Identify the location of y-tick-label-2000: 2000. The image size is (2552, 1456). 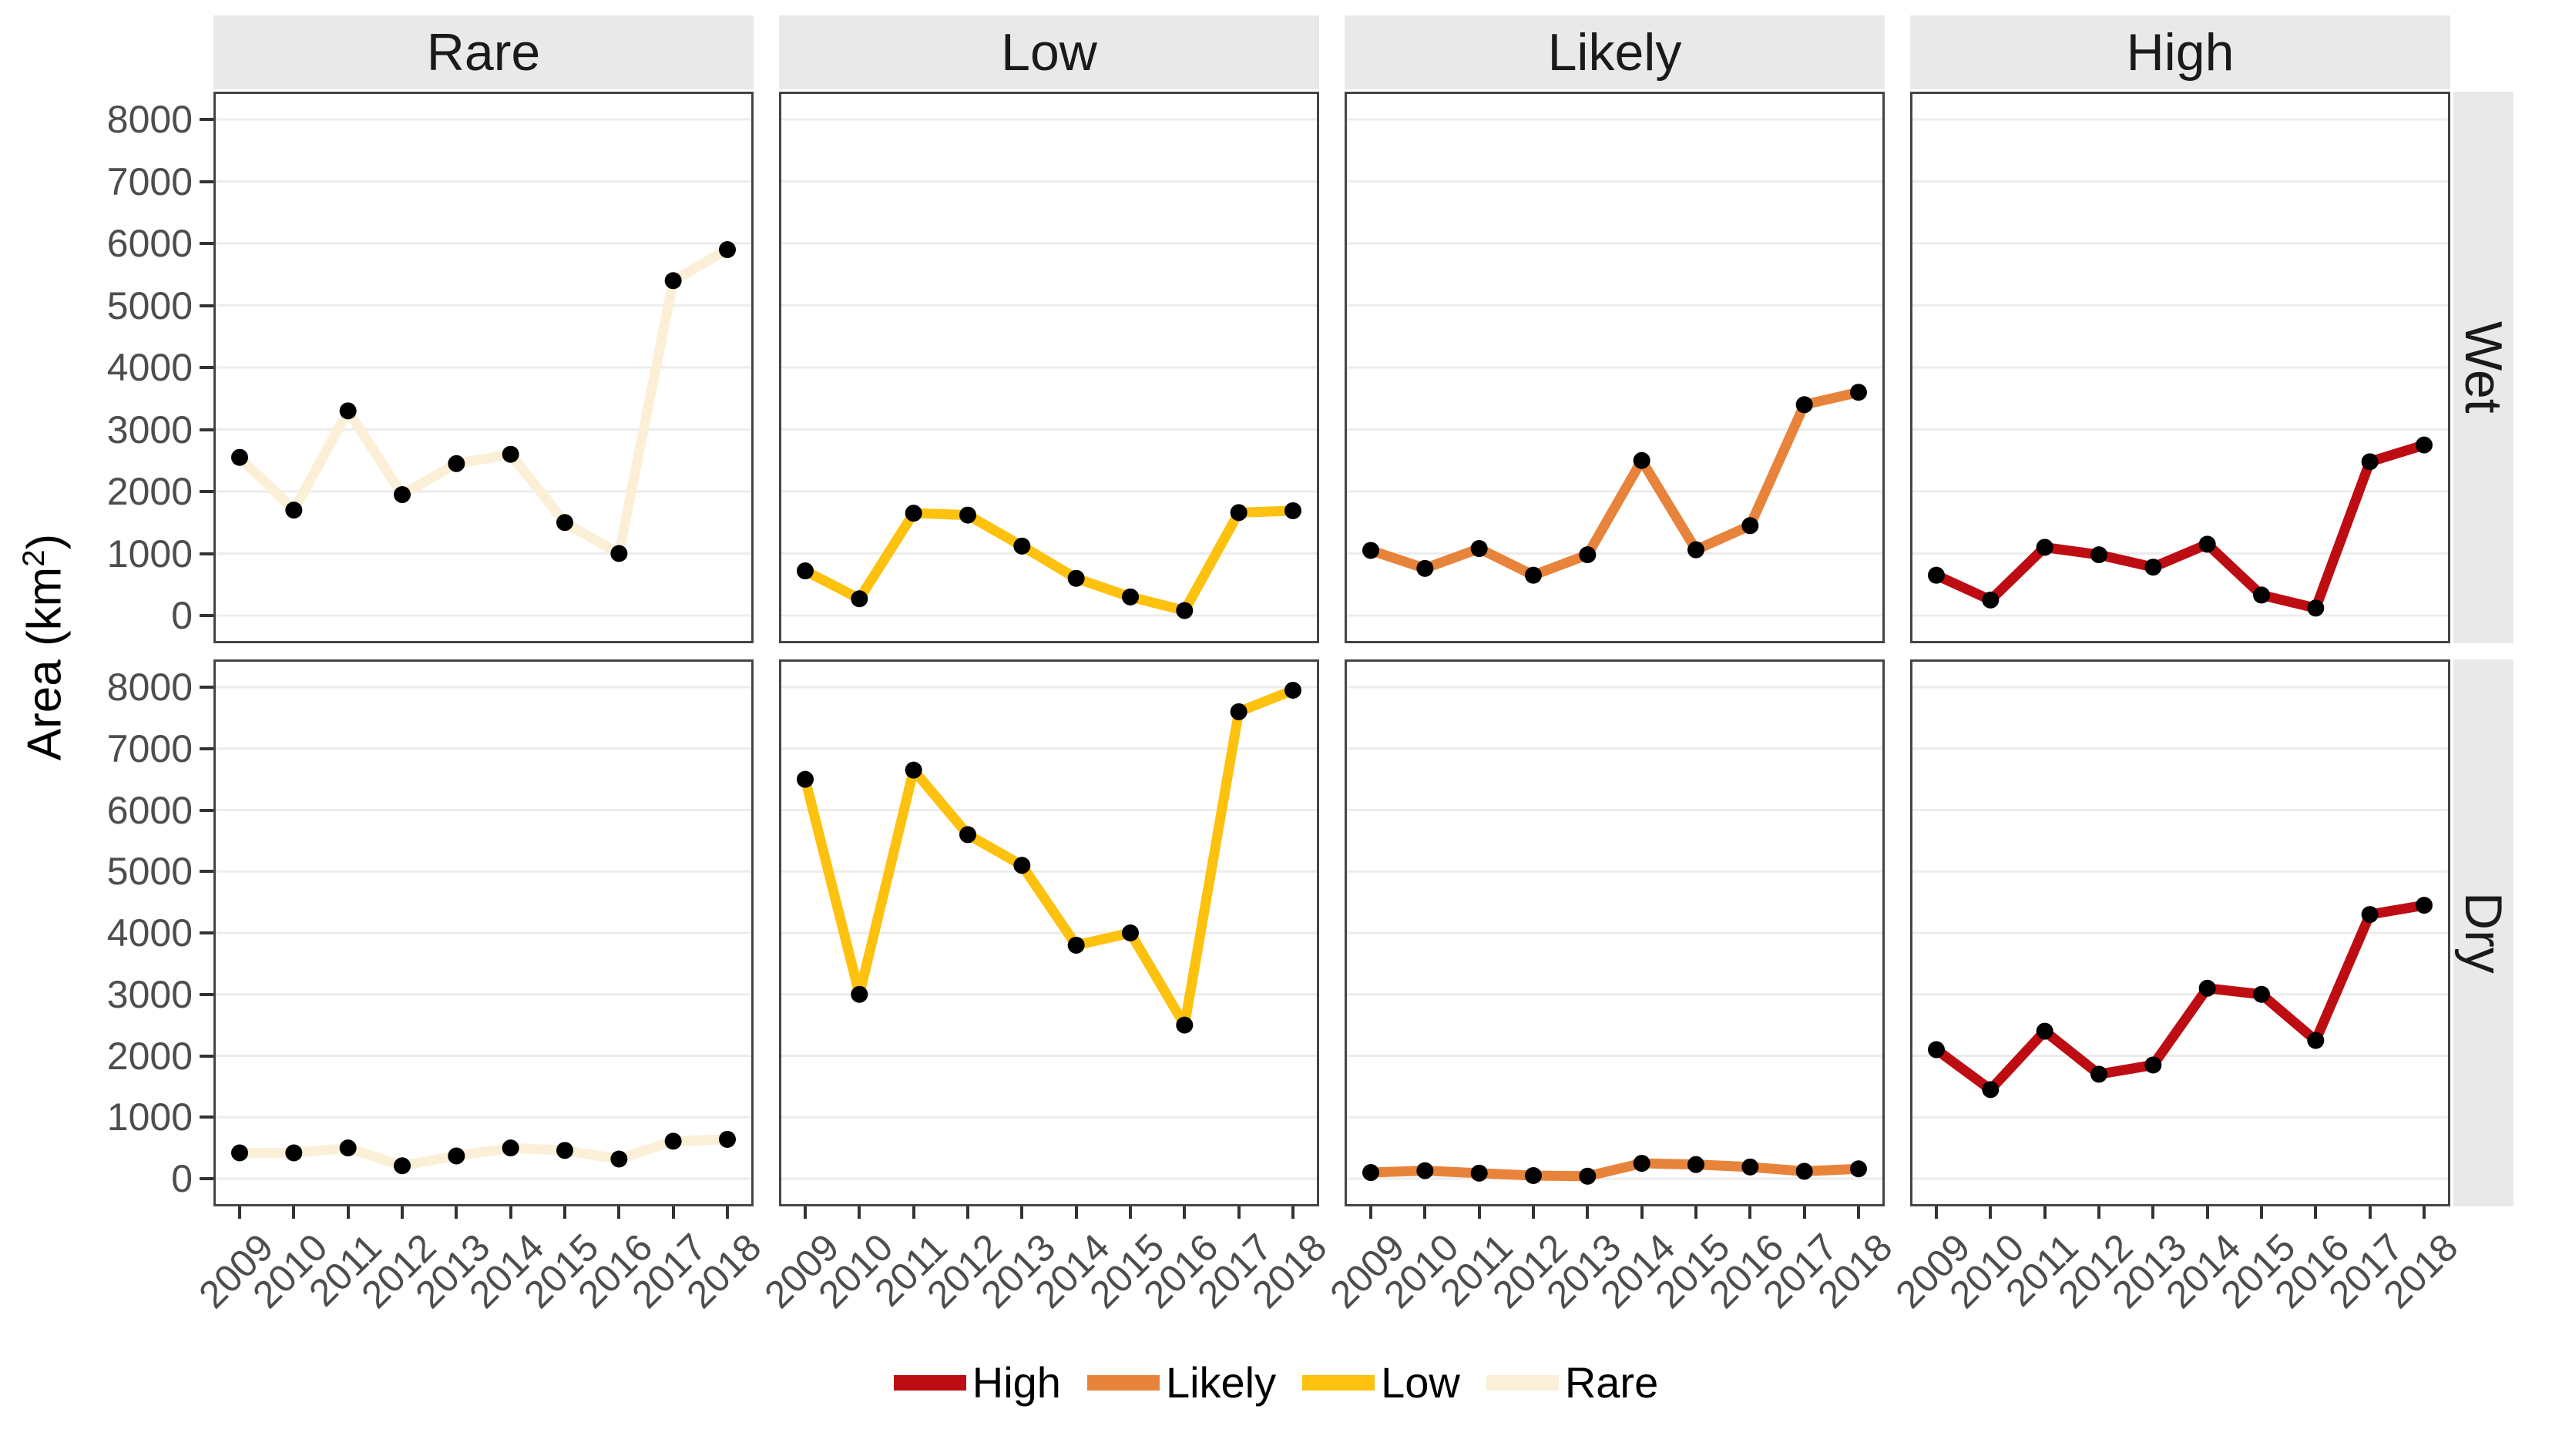
(149, 1056).